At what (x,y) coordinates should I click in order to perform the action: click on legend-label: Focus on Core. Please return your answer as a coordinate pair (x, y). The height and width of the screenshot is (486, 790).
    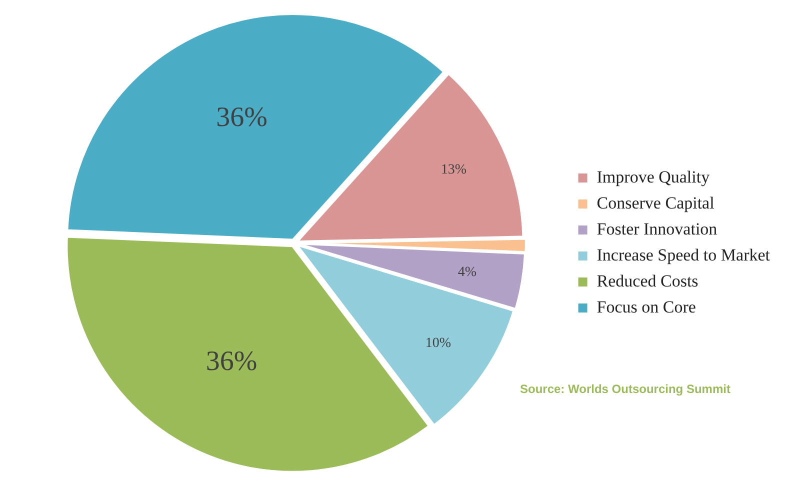
    Looking at the image, I should click on (646, 306).